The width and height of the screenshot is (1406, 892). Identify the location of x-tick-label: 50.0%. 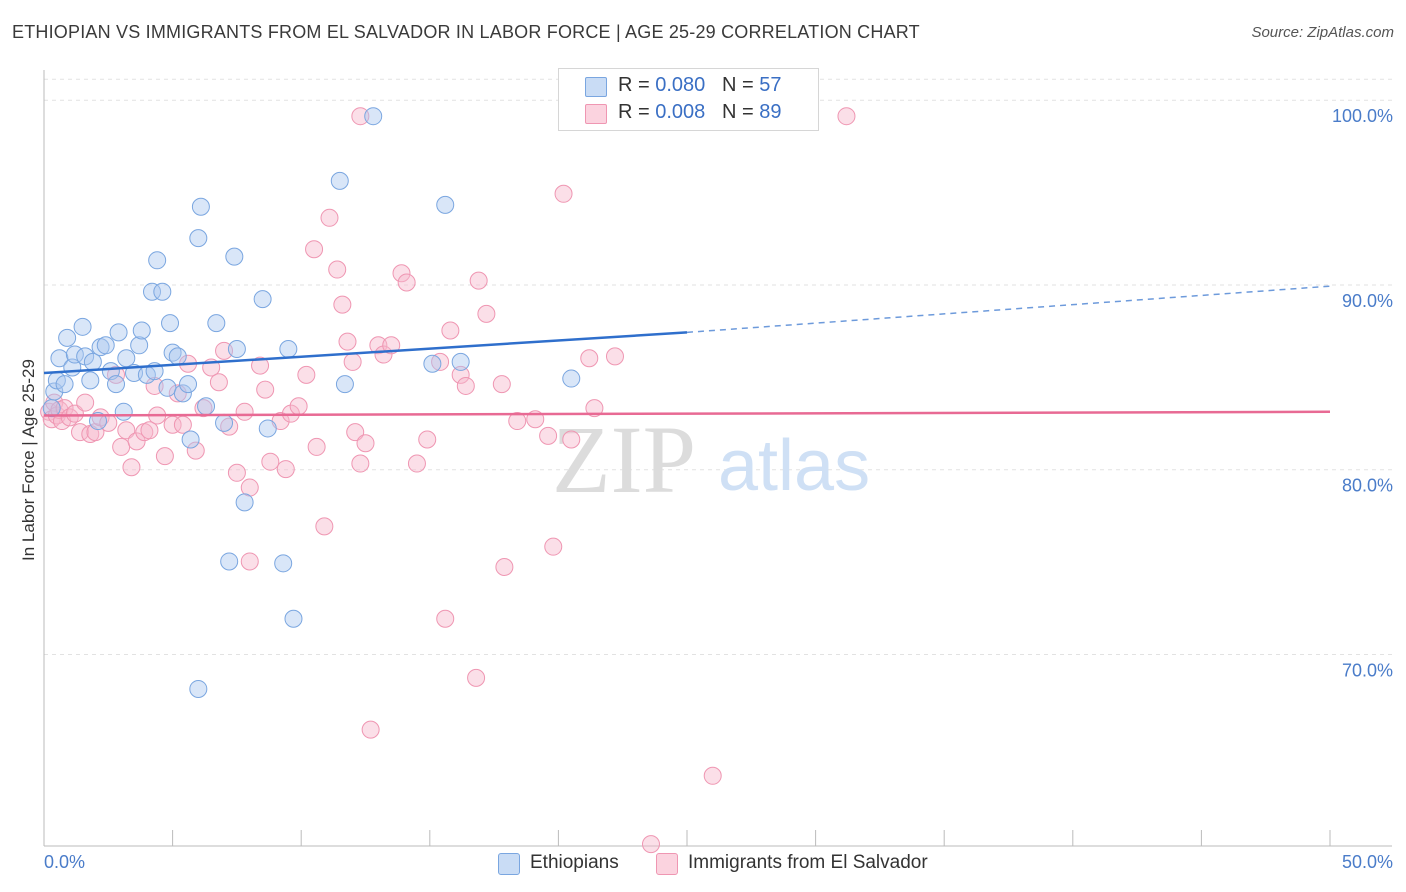
(1367, 862).